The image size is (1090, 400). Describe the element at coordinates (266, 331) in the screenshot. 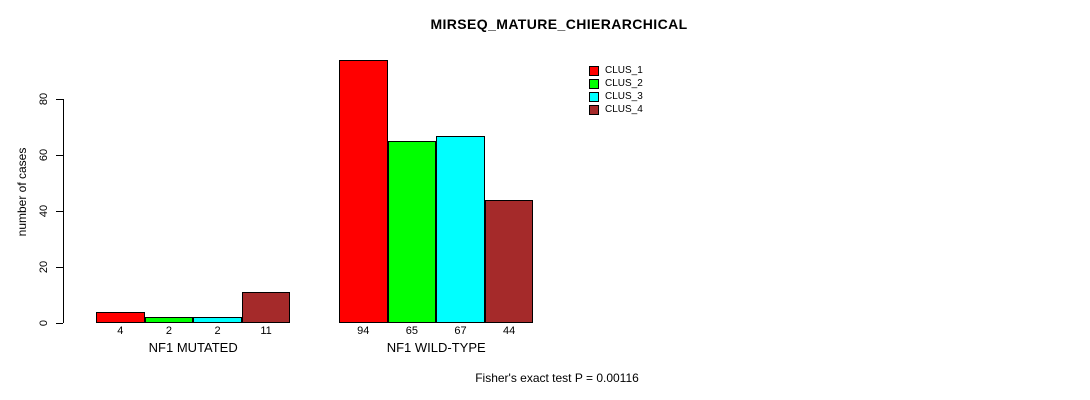

I see `bar-value-label: 11` at that location.